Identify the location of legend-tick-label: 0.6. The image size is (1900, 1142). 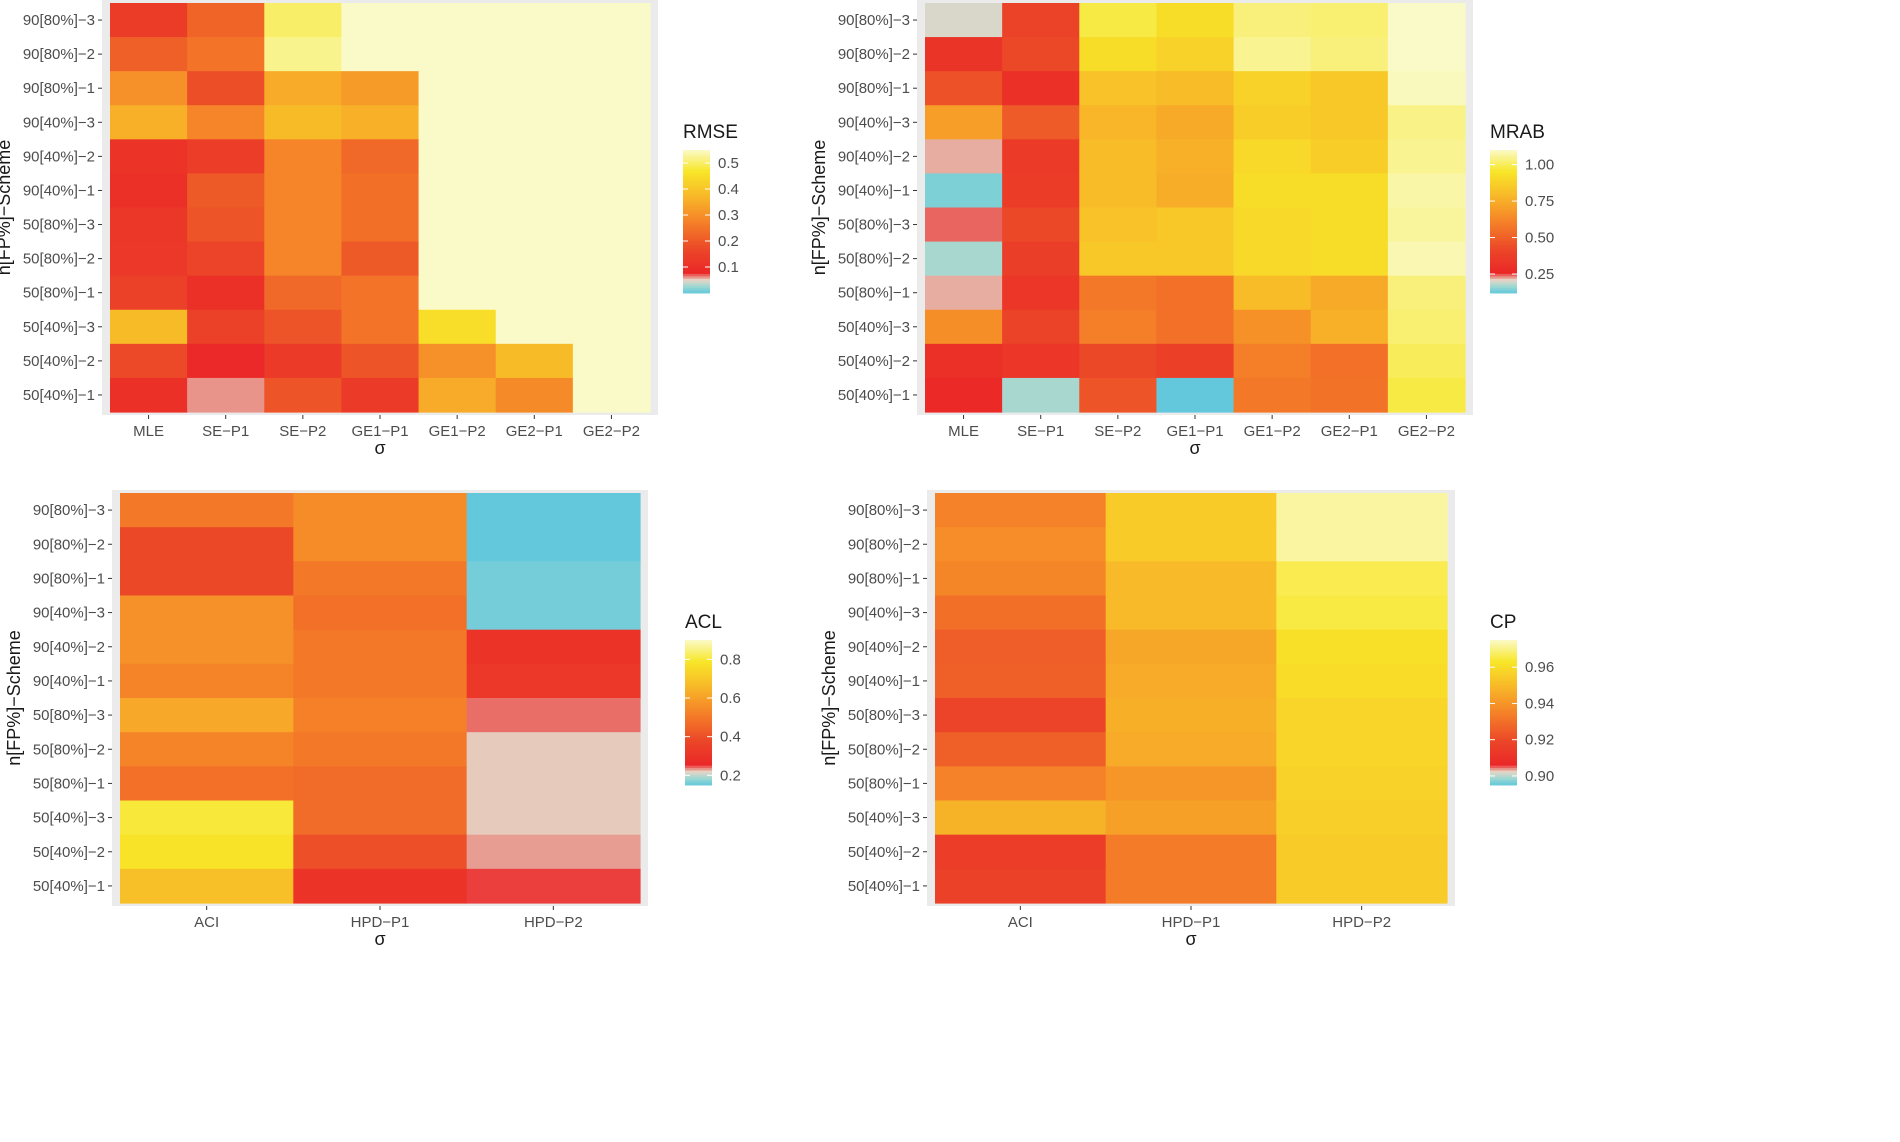
(730, 698).